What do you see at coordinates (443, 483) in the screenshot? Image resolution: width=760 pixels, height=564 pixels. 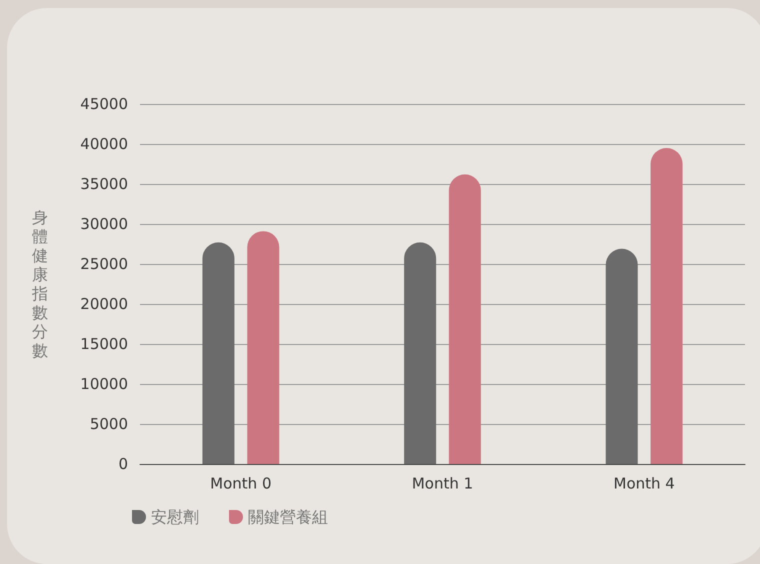 I see `x-tick-label: Month 1` at bounding box center [443, 483].